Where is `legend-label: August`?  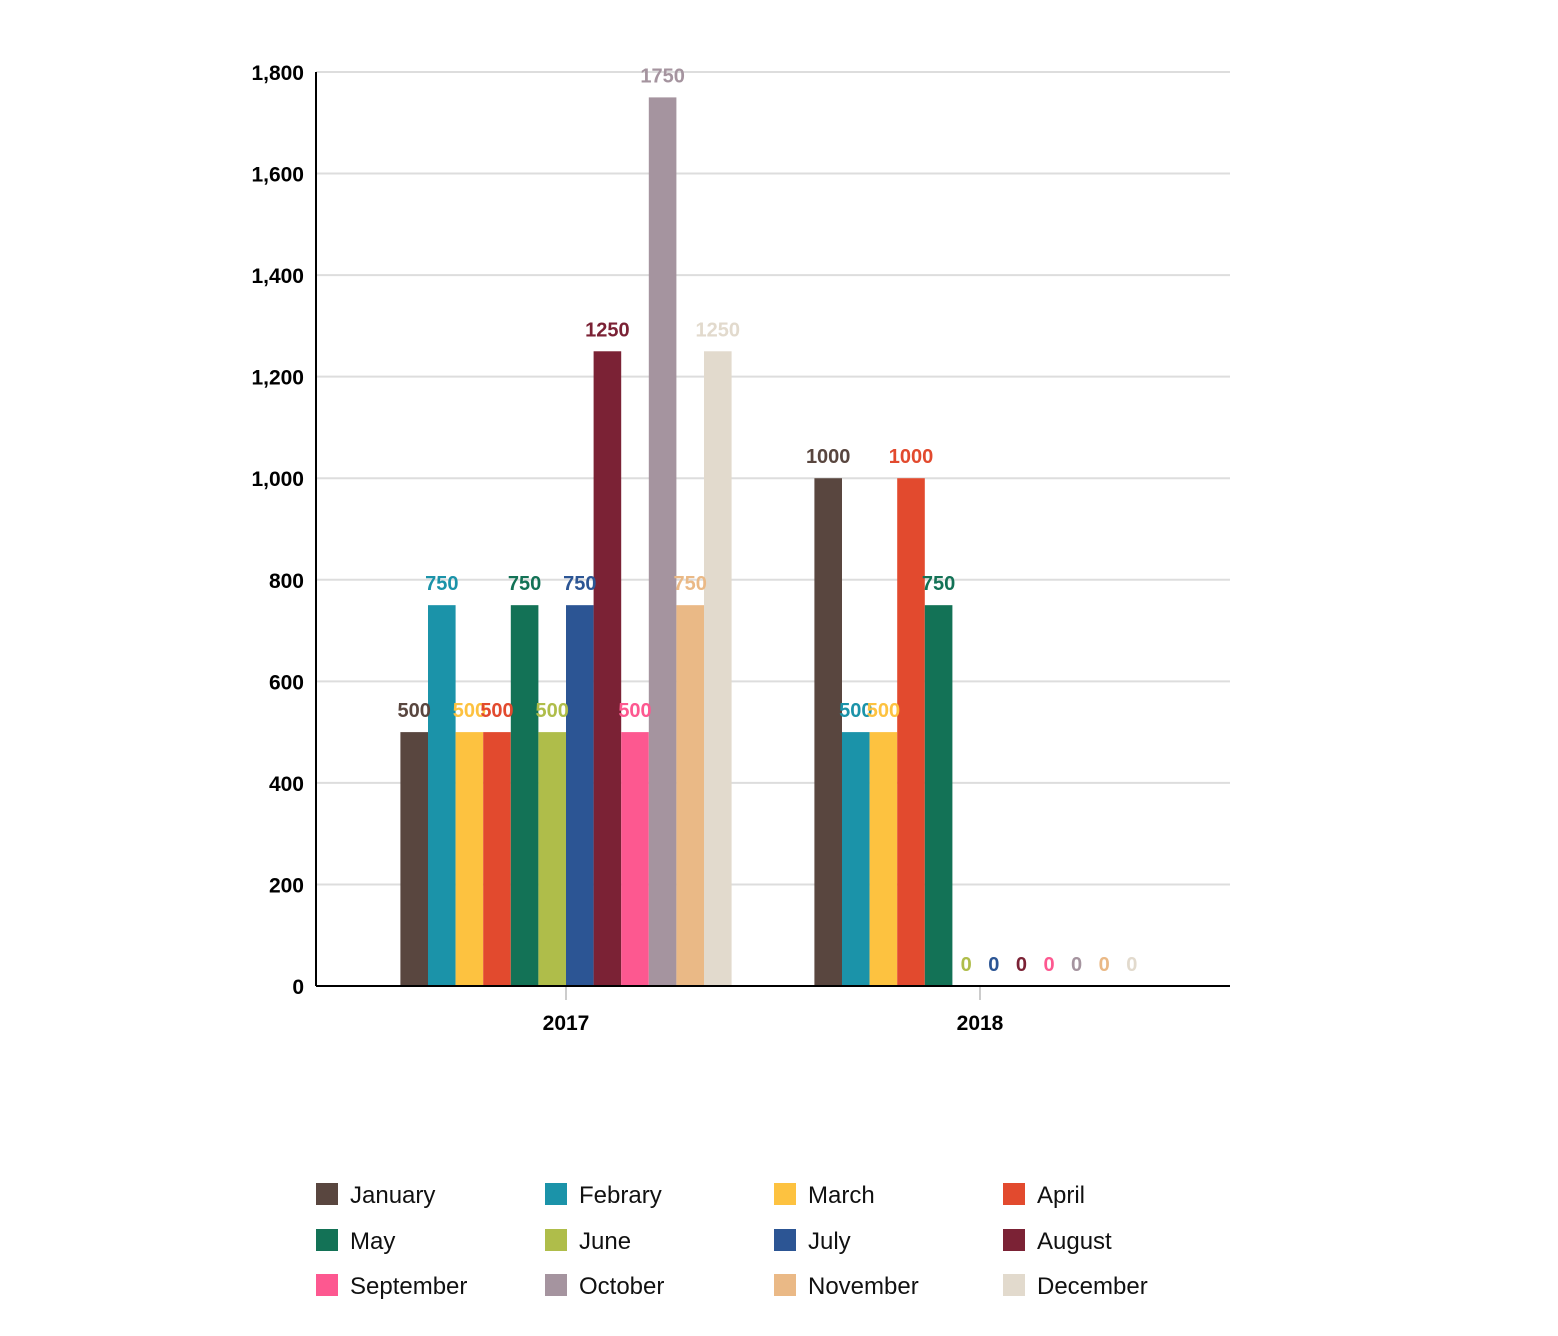
legend-label: August is located at coordinates (1074, 1241).